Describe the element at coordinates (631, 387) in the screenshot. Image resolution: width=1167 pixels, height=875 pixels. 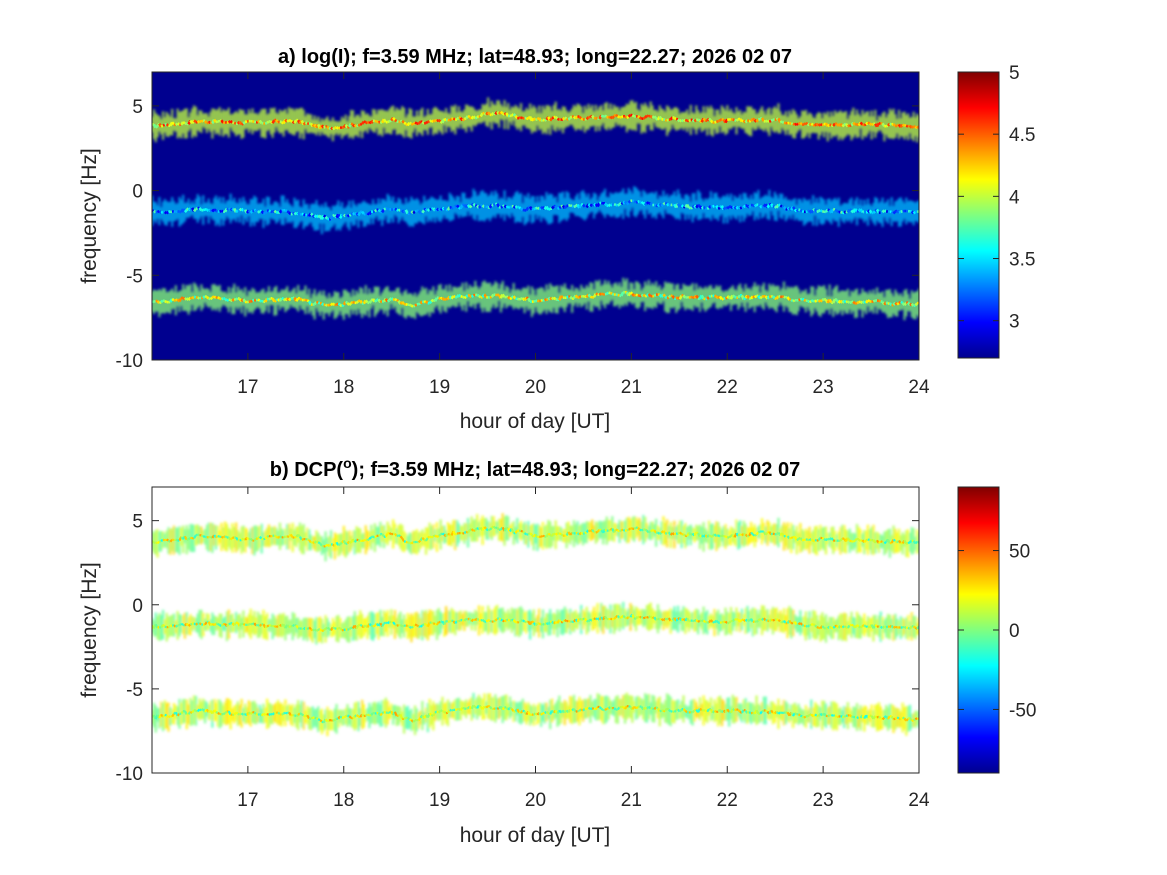
I see `x-tick-label: 21` at that location.